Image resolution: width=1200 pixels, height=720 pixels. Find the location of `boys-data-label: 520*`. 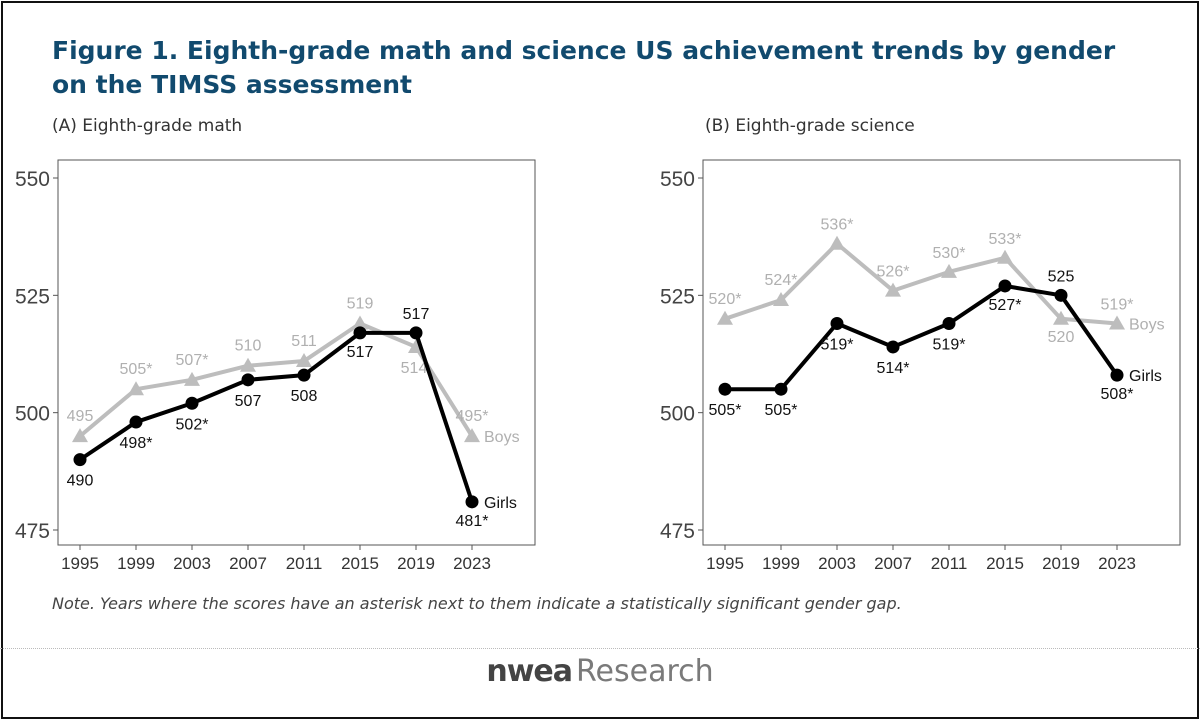

boys-data-label: 520* is located at coordinates (725, 299).